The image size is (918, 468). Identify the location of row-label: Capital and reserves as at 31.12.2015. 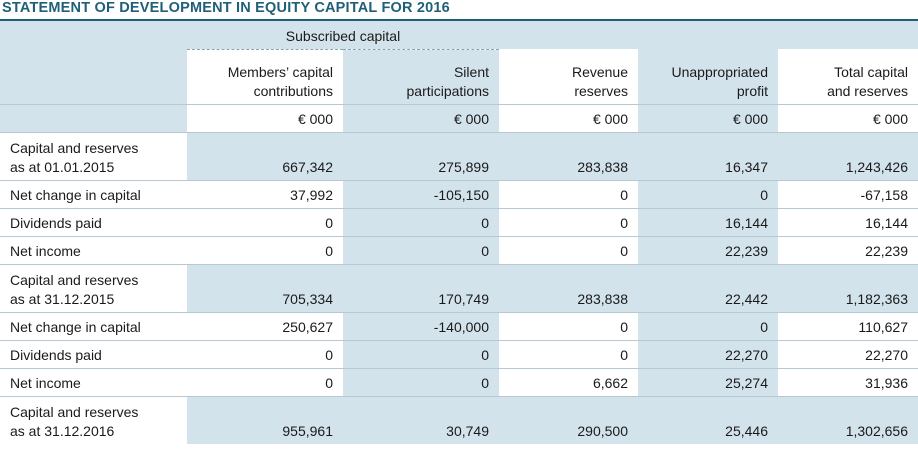
(93, 287).